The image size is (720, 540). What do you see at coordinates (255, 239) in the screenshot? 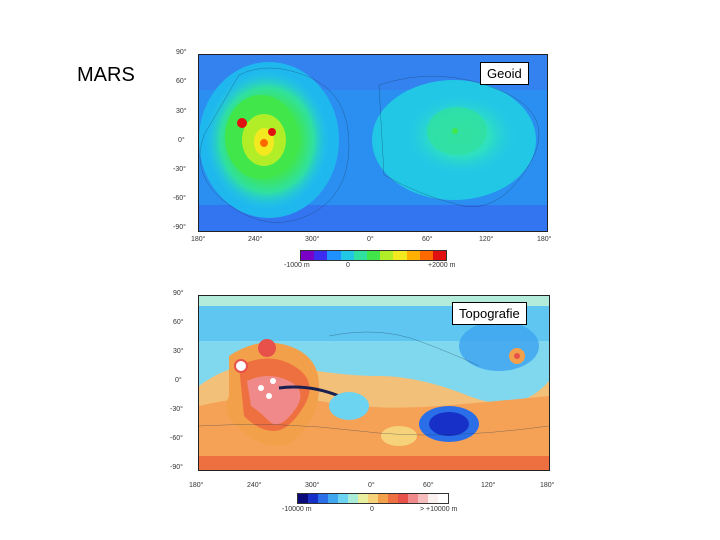
I see `geoid-lon-tick: 240°` at bounding box center [255, 239].